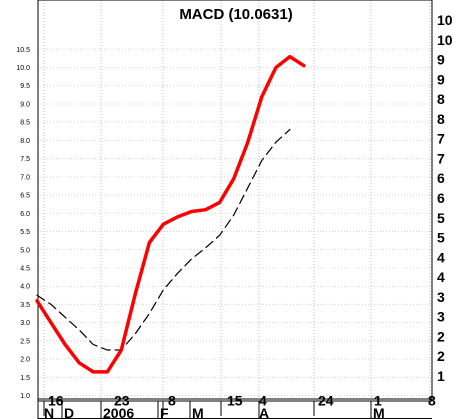 This screenshot has height=419, width=472. What do you see at coordinates (441, 376) in the screenshot?
I see `right-tick-label: 1` at bounding box center [441, 376].